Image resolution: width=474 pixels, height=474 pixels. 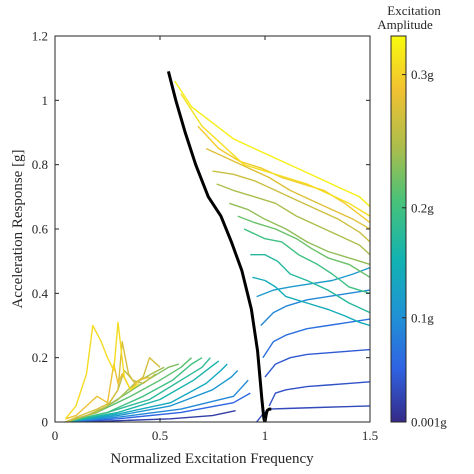 What do you see at coordinates (45, 422) in the screenshot?
I see `y-tick-label: 0` at bounding box center [45, 422].